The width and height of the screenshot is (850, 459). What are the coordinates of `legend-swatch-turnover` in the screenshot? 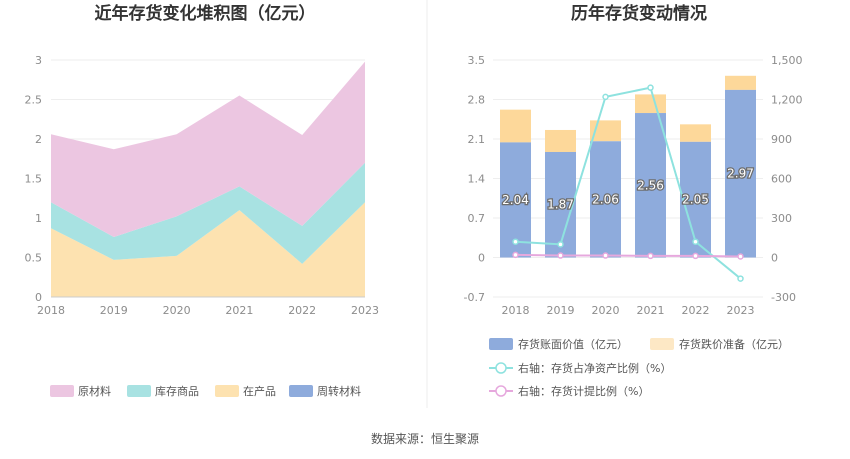 It's located at (301, 391).